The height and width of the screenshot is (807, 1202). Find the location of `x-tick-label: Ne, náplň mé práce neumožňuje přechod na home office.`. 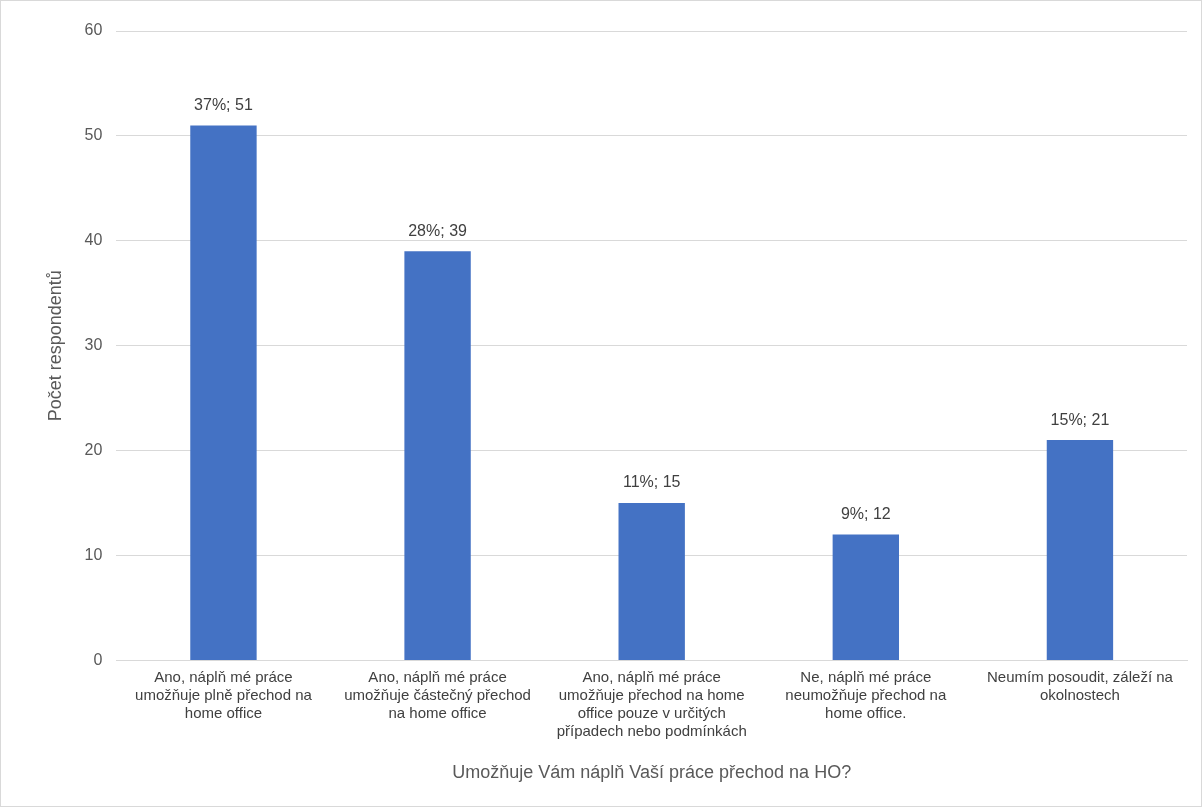

x-tick-label: Ne, náplň mé práce neumožňuje přechod na home office. is located at coordinates (866, 694).